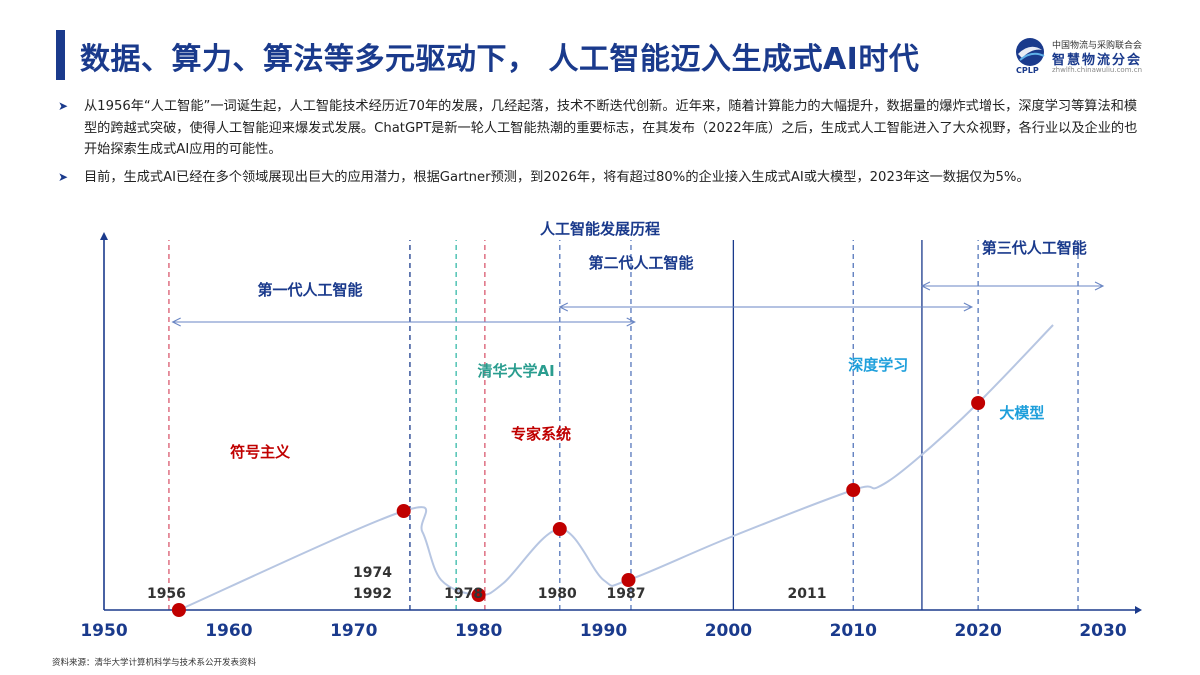 The height and width of the screenshot is (675, 1200). Describe the element at coordinates (372, 594) in the screenshot. I see `milestone-year-label: 1992` at that location.